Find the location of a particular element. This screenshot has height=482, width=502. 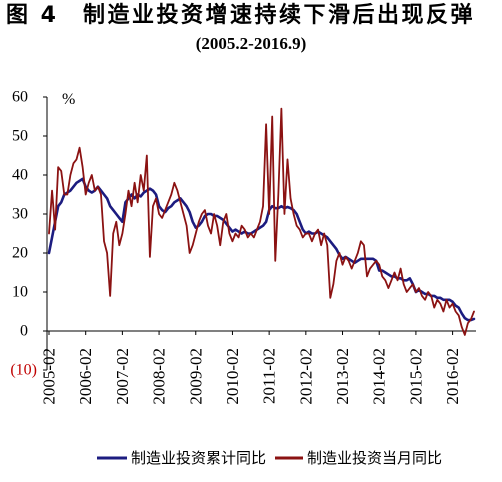

x-tick-label: 2006-02 is located at coordinates (85, 376).